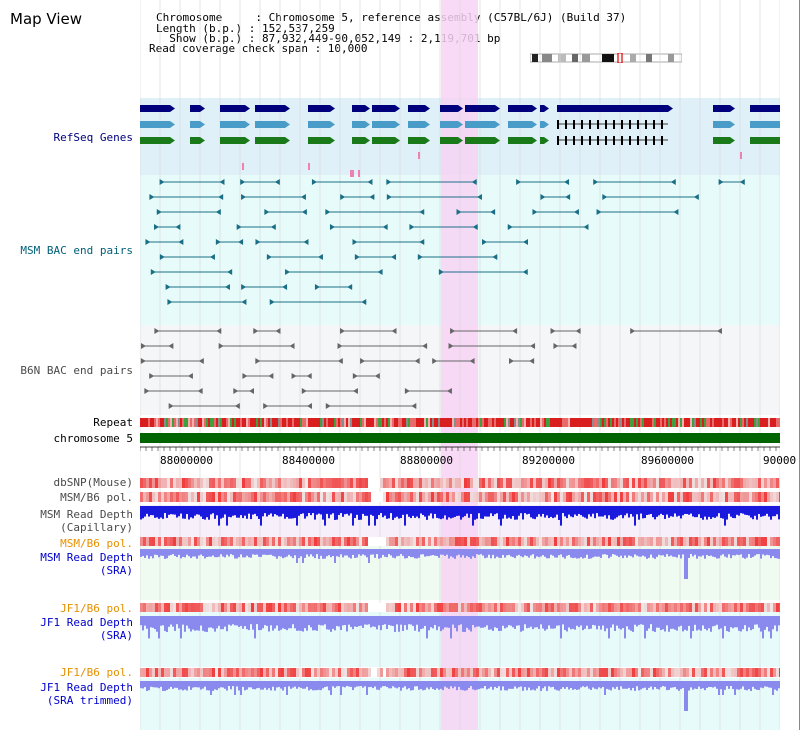 This screenshot has width=800, height=730. I want to click on chromosome-ideogram, so click(606, 58).